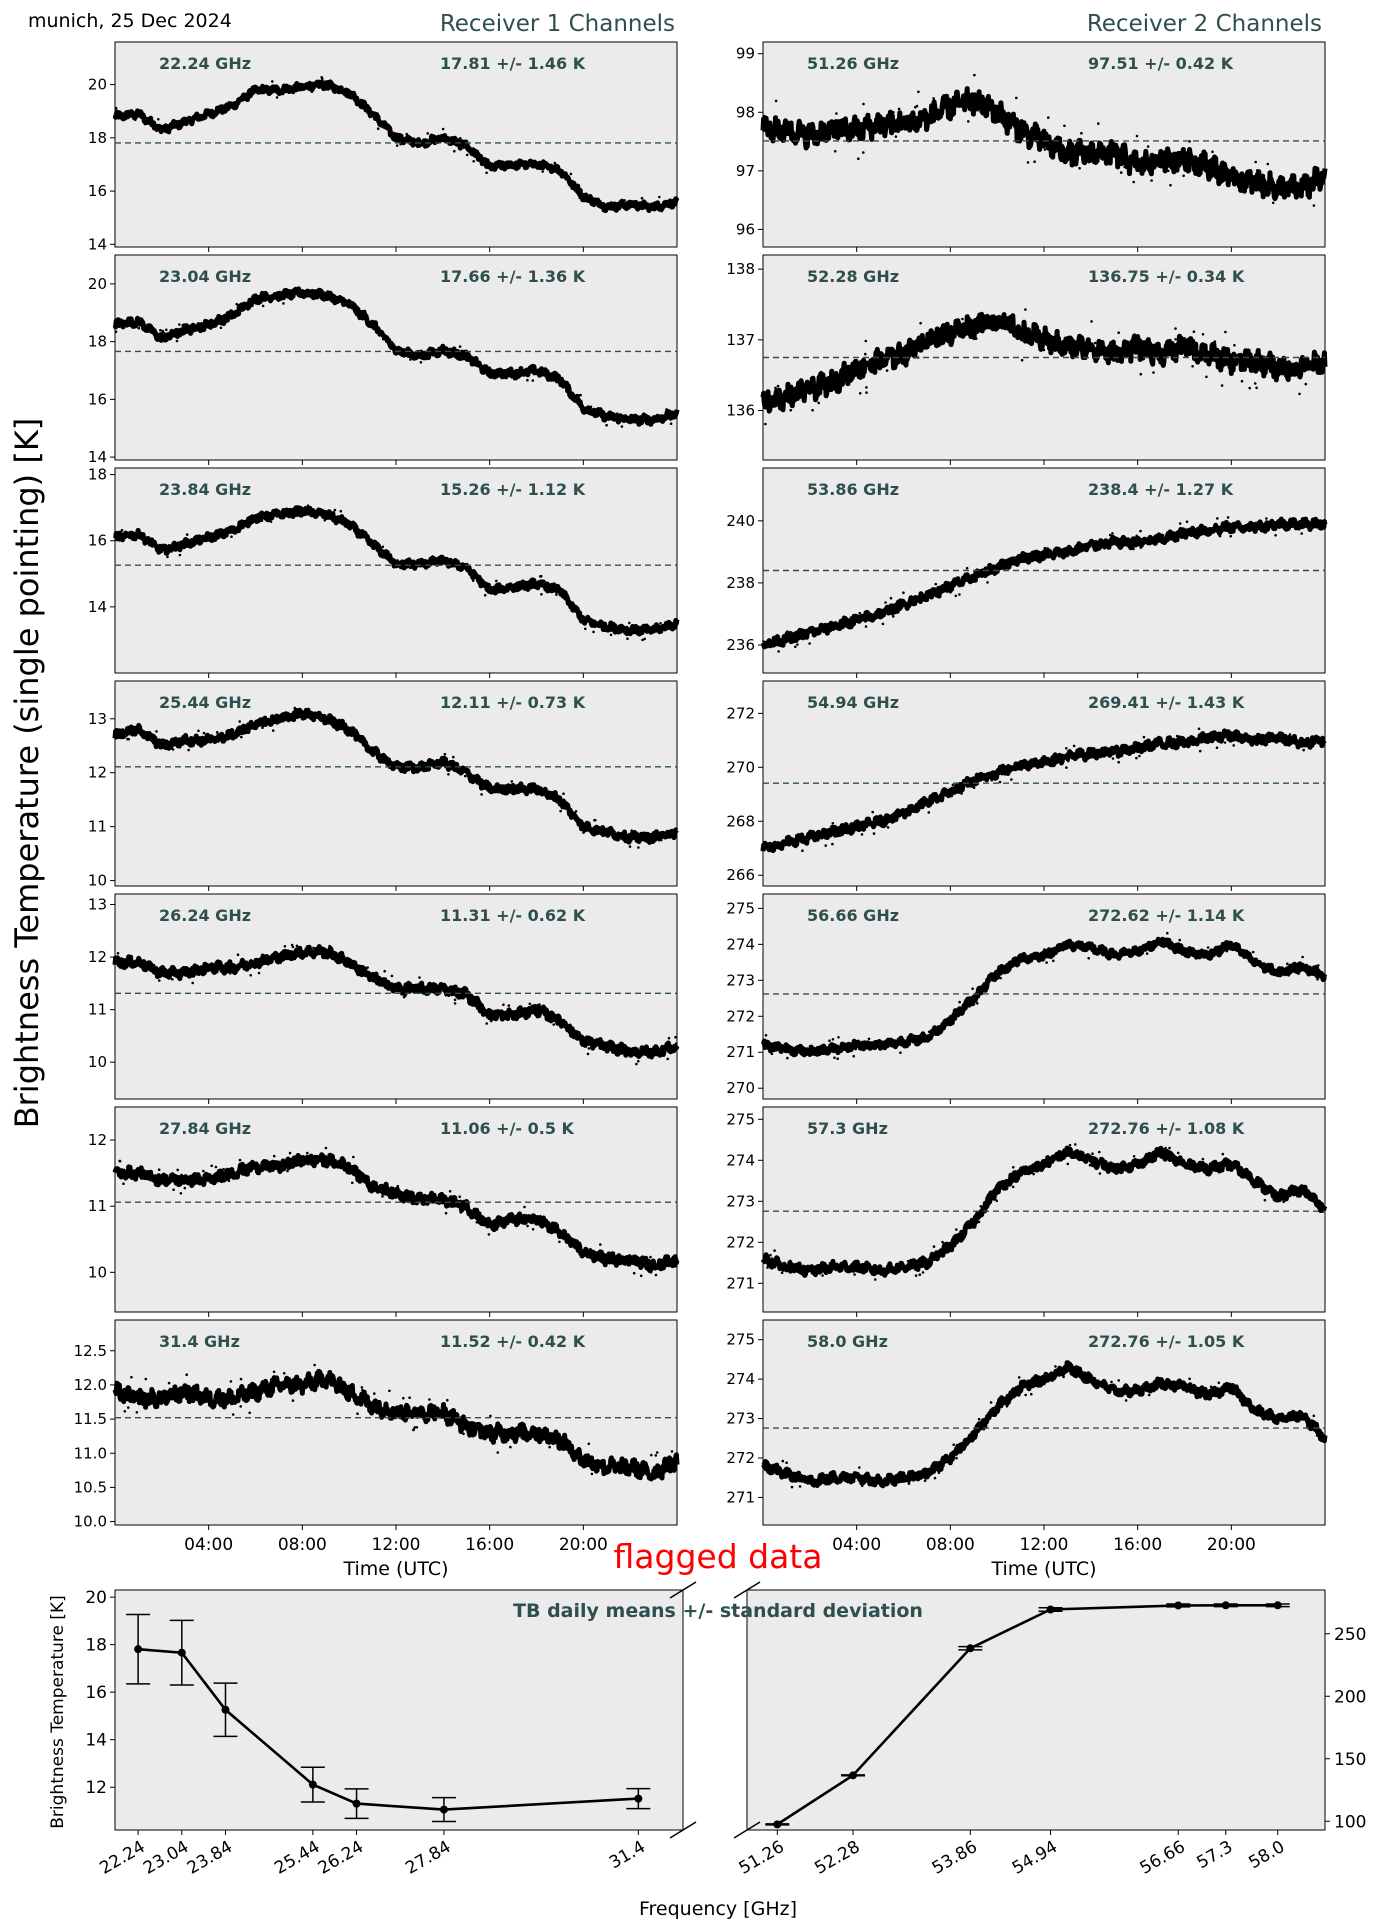 The image size is (1384, 1927). Describe the element at coordinates (683, 1830) in the screenshot. I see `axis-break-mark` at that location.